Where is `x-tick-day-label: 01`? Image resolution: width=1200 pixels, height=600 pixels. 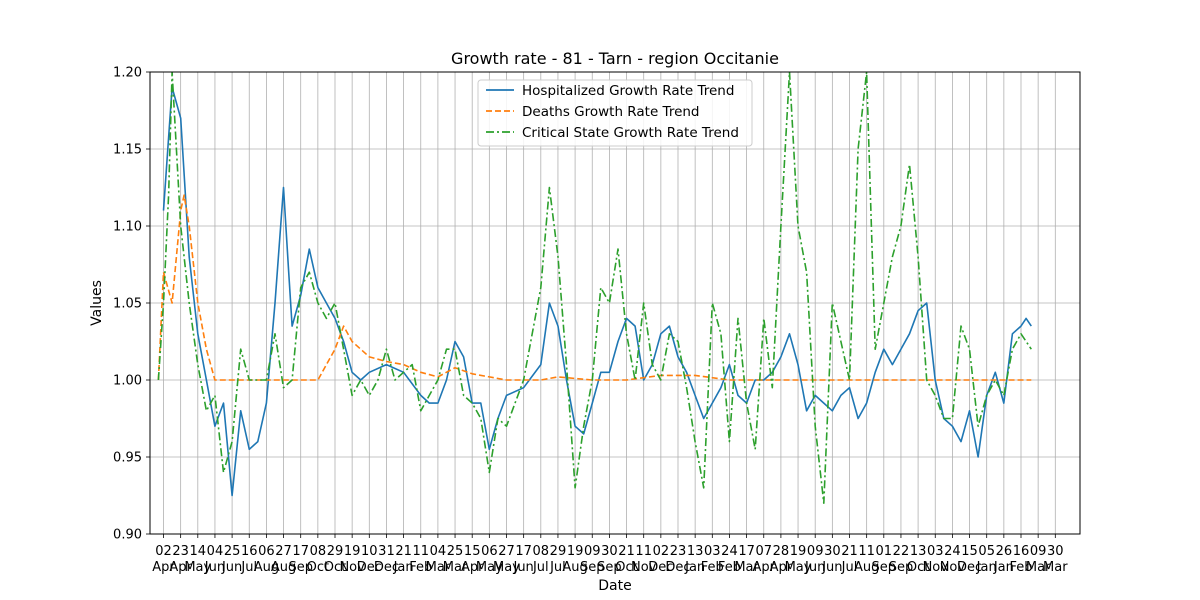
x-tick-day-label: 01 is located at coordinates (884, 551).